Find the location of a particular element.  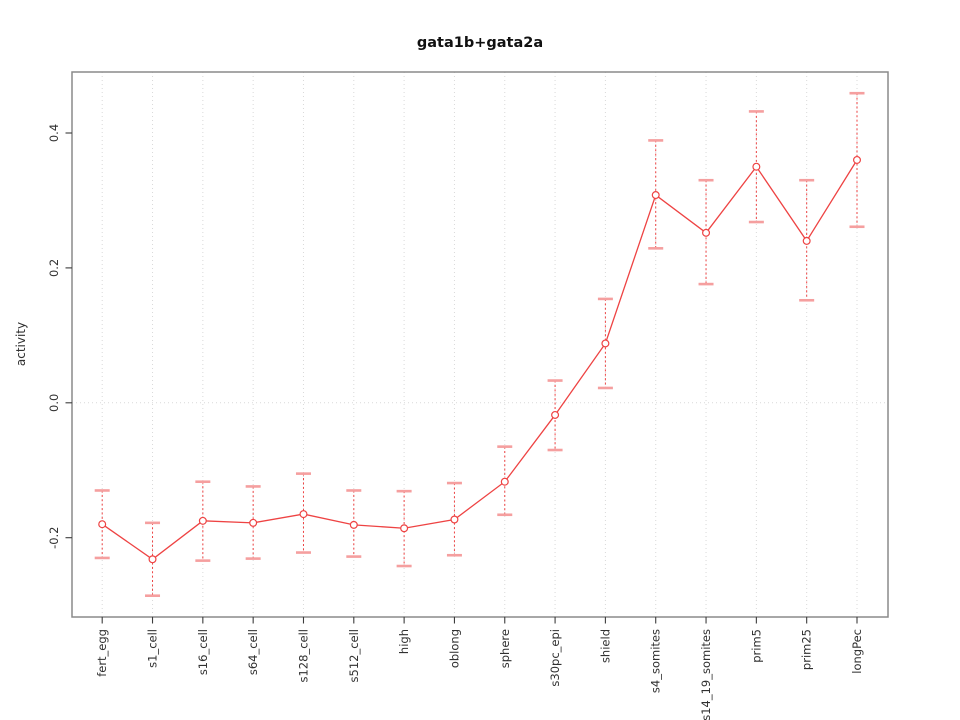

x-tick-label: shield is located at coordinates (605, 646).